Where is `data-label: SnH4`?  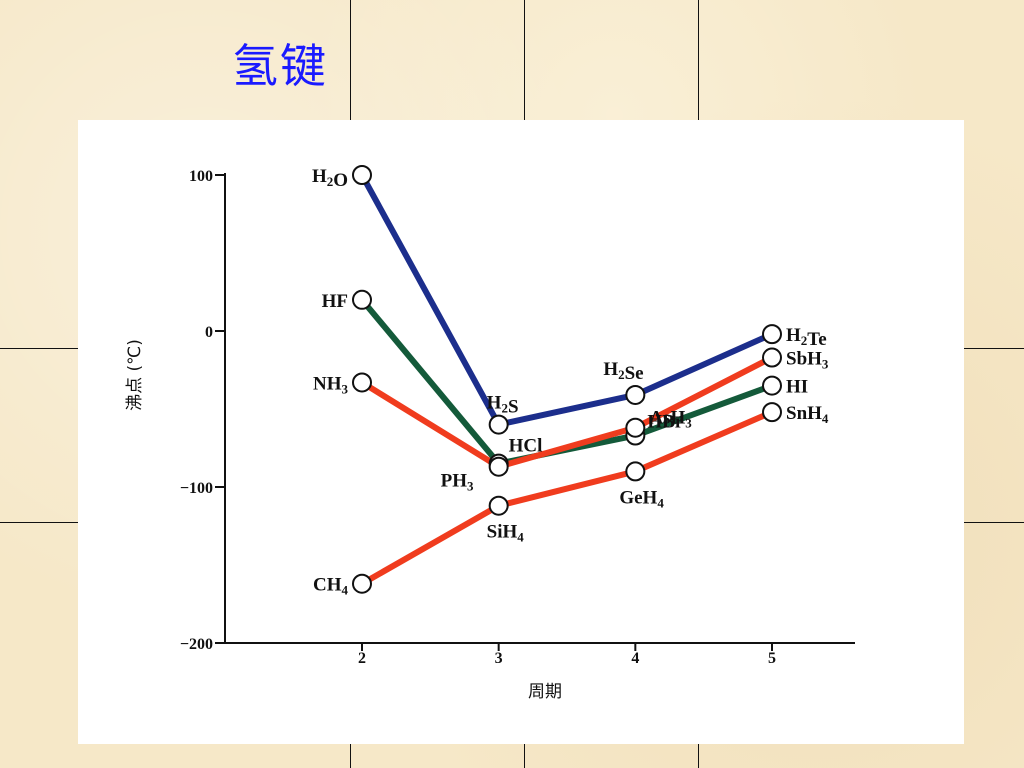 data-label: SnH4 is located at coordinates (807, 414).